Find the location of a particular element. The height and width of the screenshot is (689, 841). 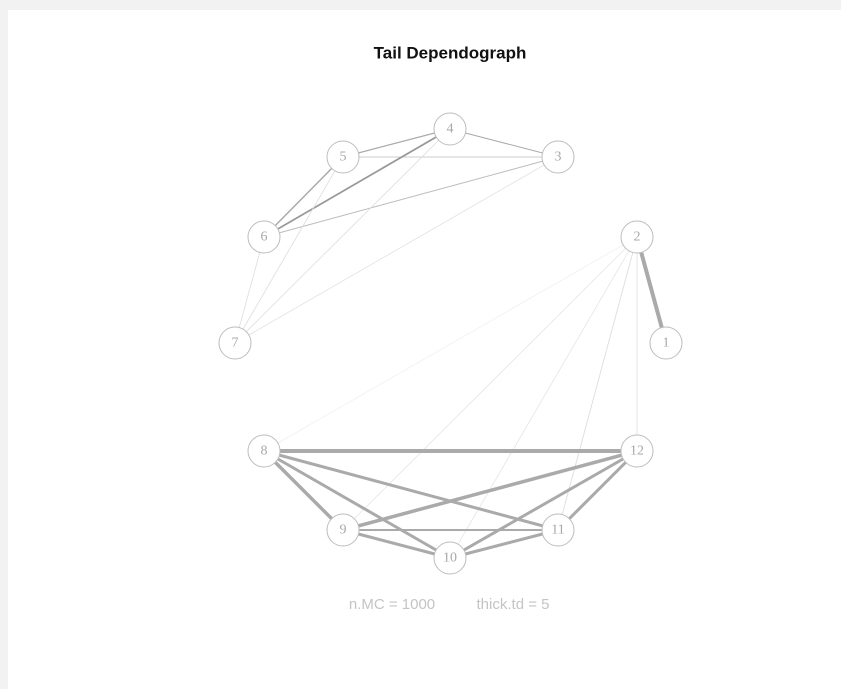

node-label: 4 is located at coordinates (450, 129).